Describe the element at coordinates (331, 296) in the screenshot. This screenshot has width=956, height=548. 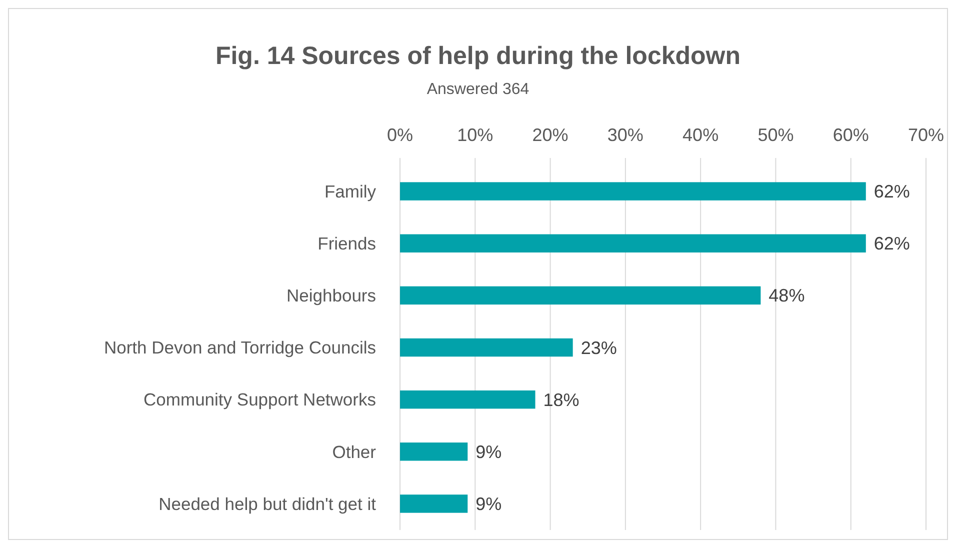
I see `y-tick-label: Neighbours` at that location.